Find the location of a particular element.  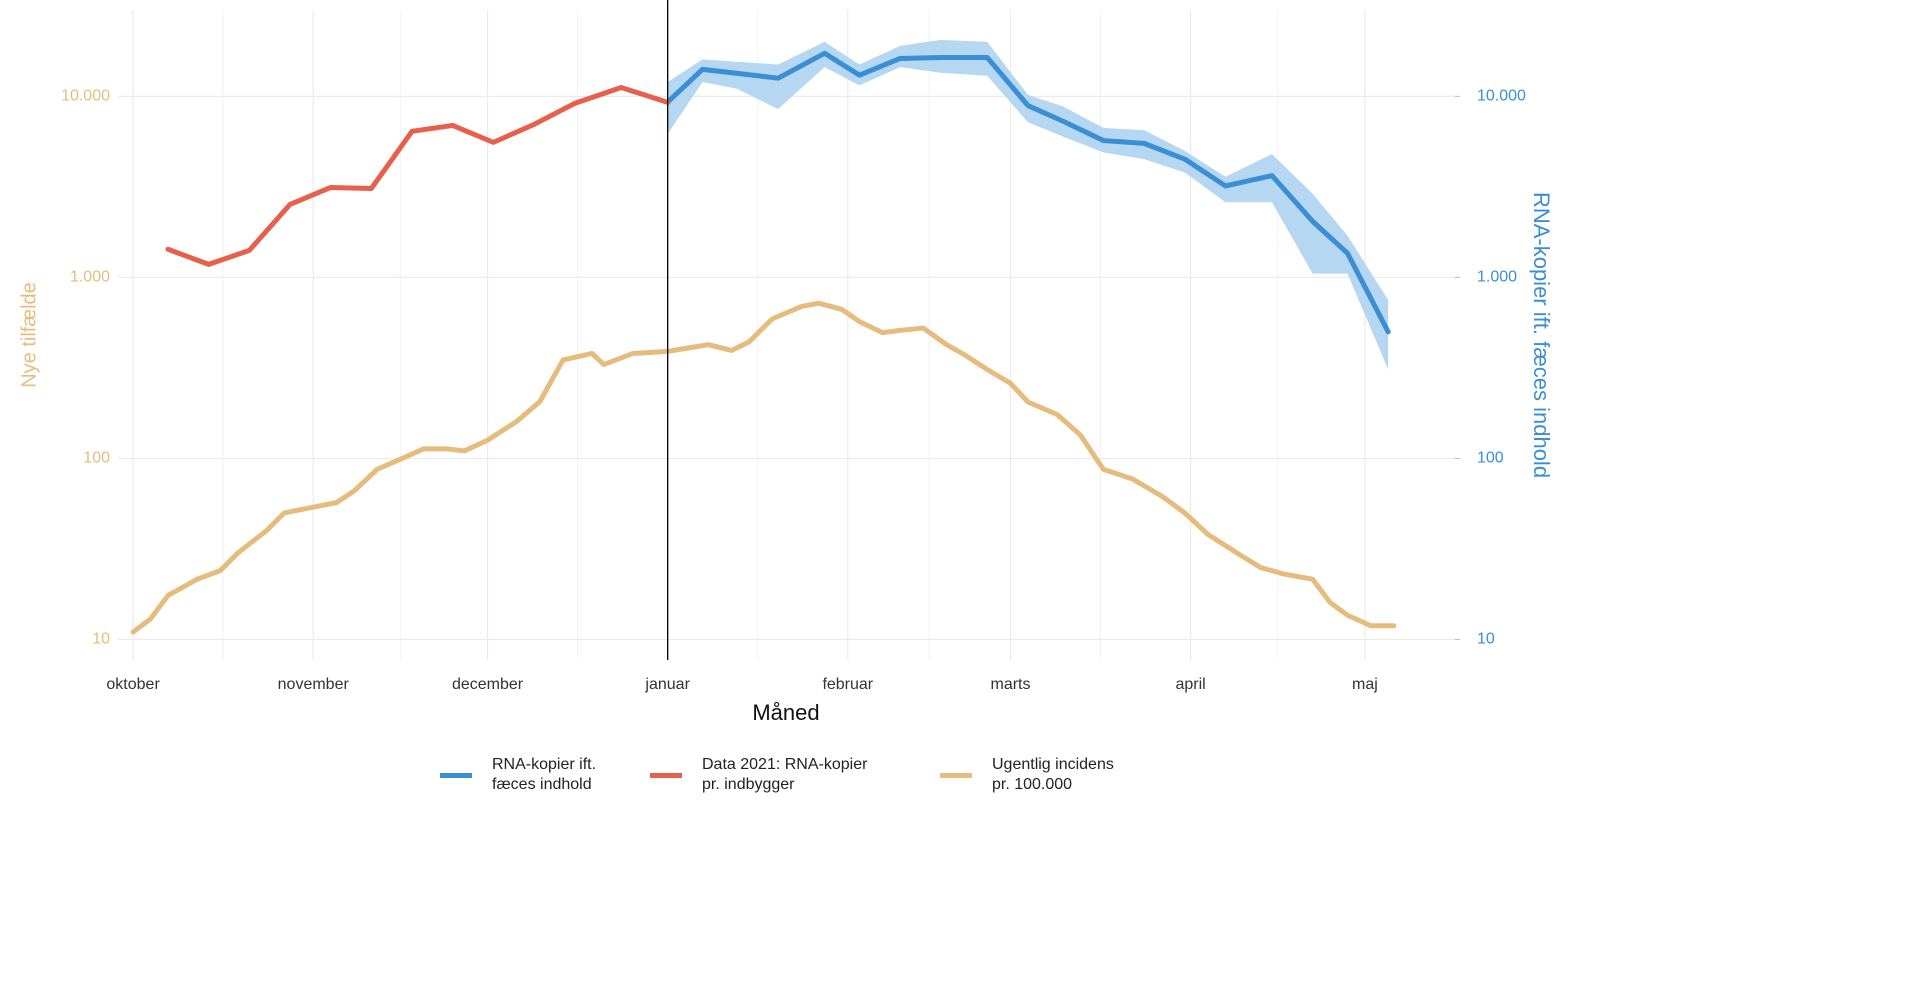

y2-tick-label: 10 is located at coordinates (1486, 639).